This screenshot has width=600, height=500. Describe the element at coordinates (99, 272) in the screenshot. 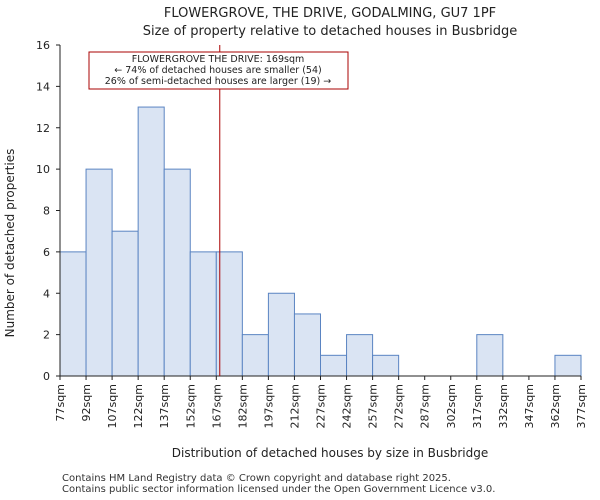

I see `bar-92sqm` at that location.